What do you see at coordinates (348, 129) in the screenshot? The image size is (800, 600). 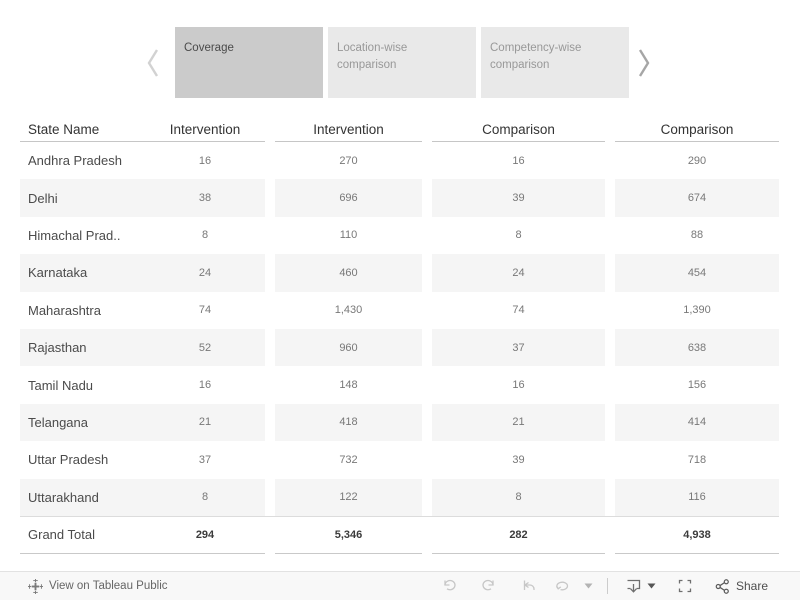 I see `column-header-intervention-2: Intervention` at bounding box center [348, 129].